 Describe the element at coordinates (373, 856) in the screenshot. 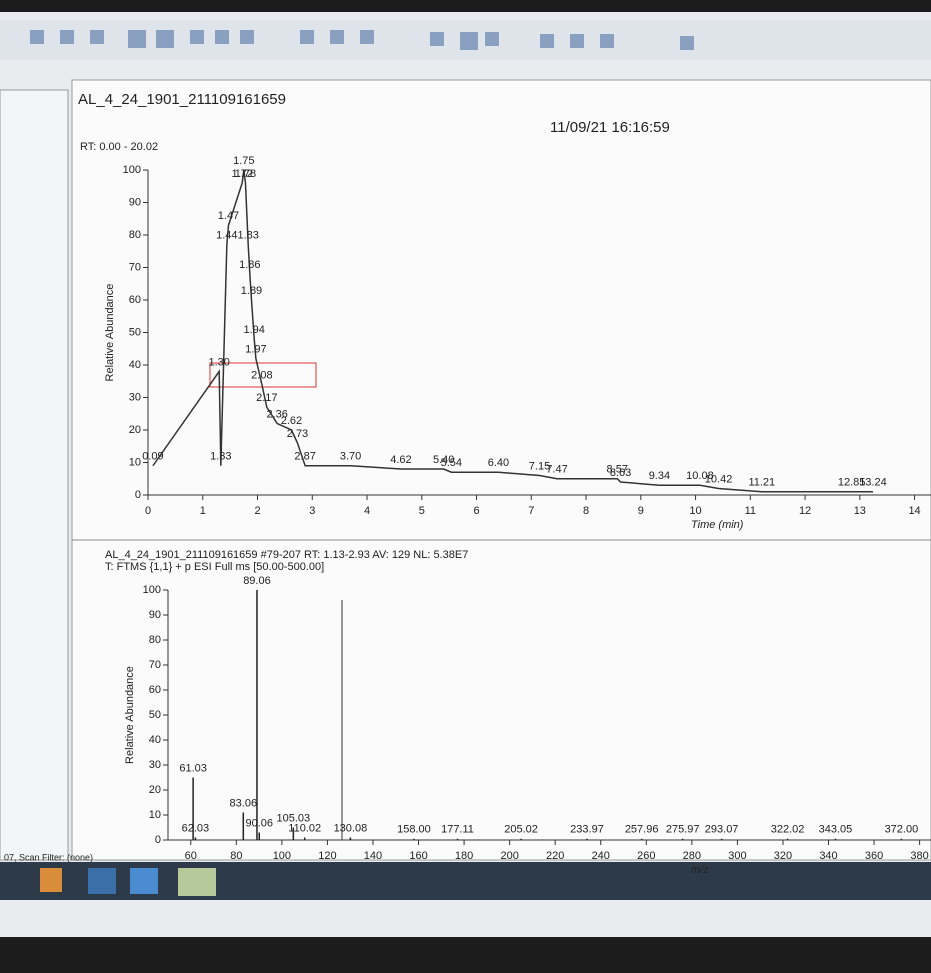

I see `x-tick-label: 140` at that location.